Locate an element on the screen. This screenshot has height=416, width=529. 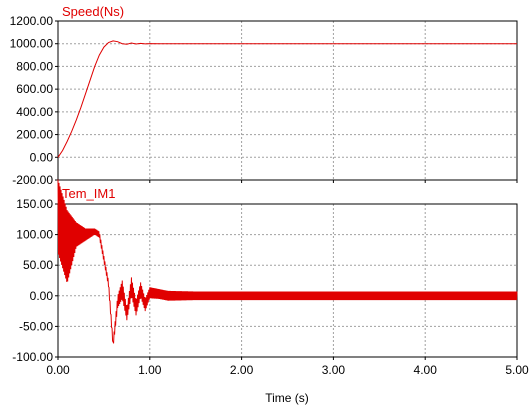
torque-y-tick-label: 100.00 is located at coordinates (34, 235).